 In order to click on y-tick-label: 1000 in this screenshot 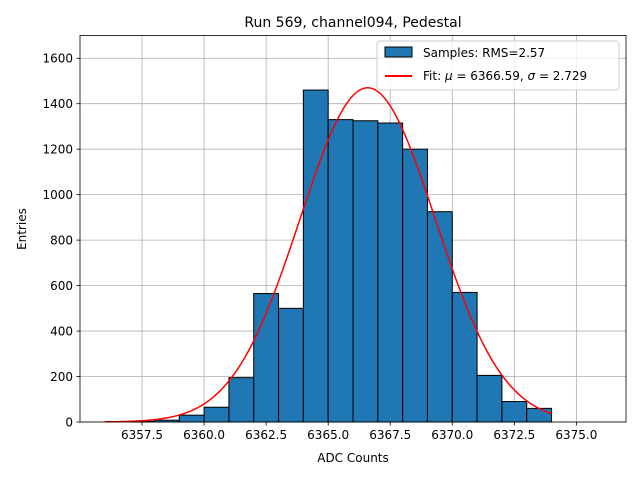, I will do `click(57, 195)`.